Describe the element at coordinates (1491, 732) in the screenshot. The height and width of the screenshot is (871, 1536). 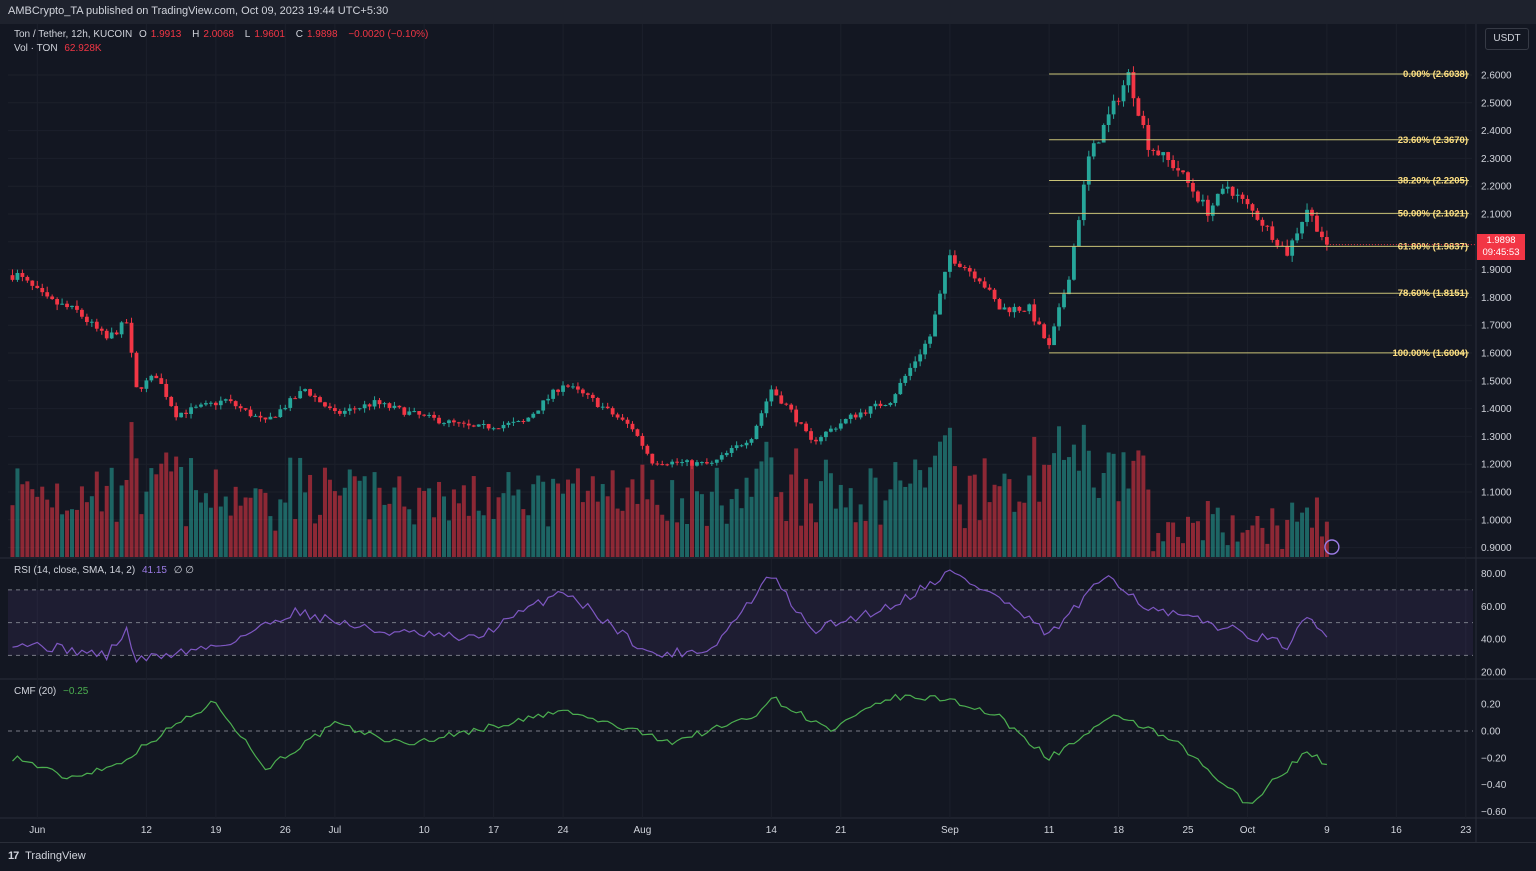
I see `cmf-tick-label: 0.00` at that location.